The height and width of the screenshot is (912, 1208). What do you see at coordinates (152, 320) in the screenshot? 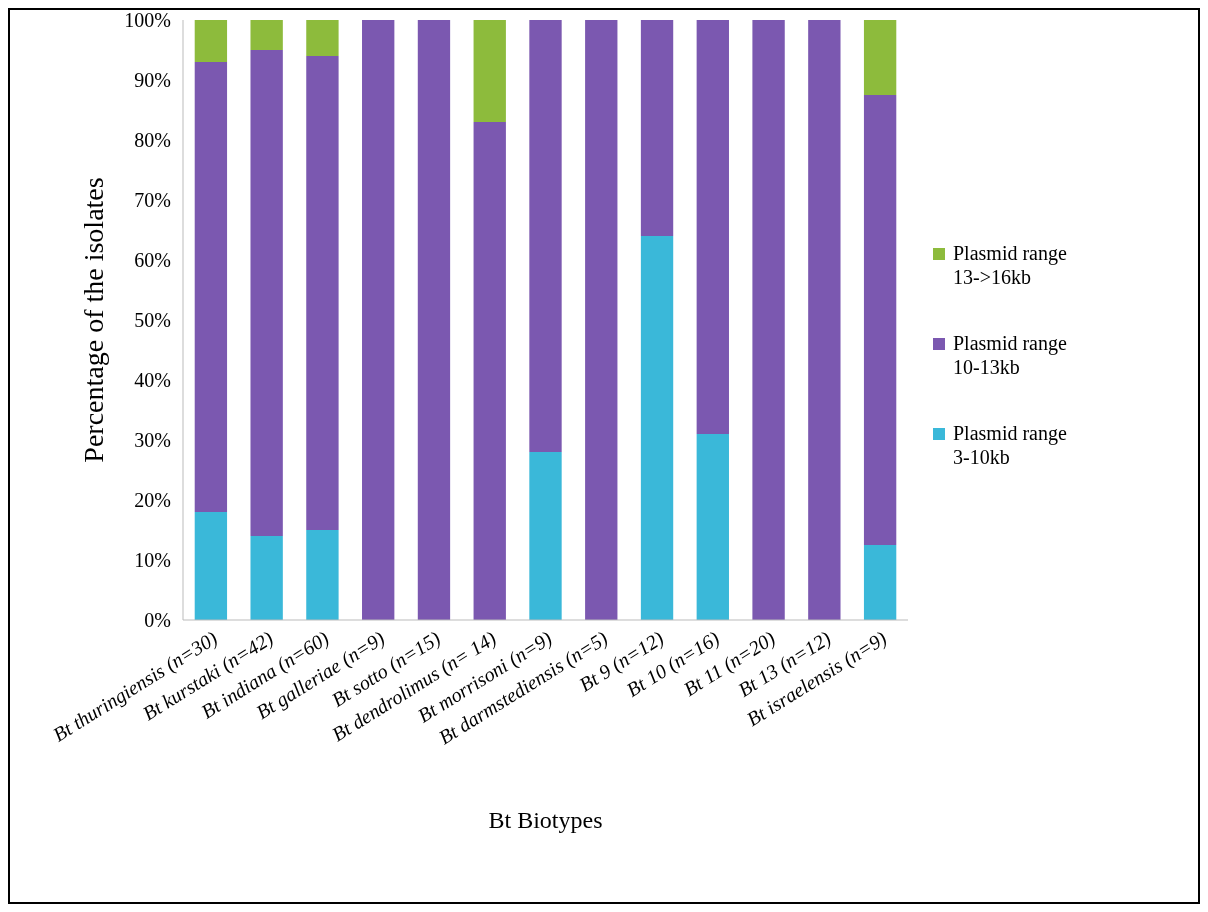
I see `y-tick-label: 50%` at bounding box center [152, 320].